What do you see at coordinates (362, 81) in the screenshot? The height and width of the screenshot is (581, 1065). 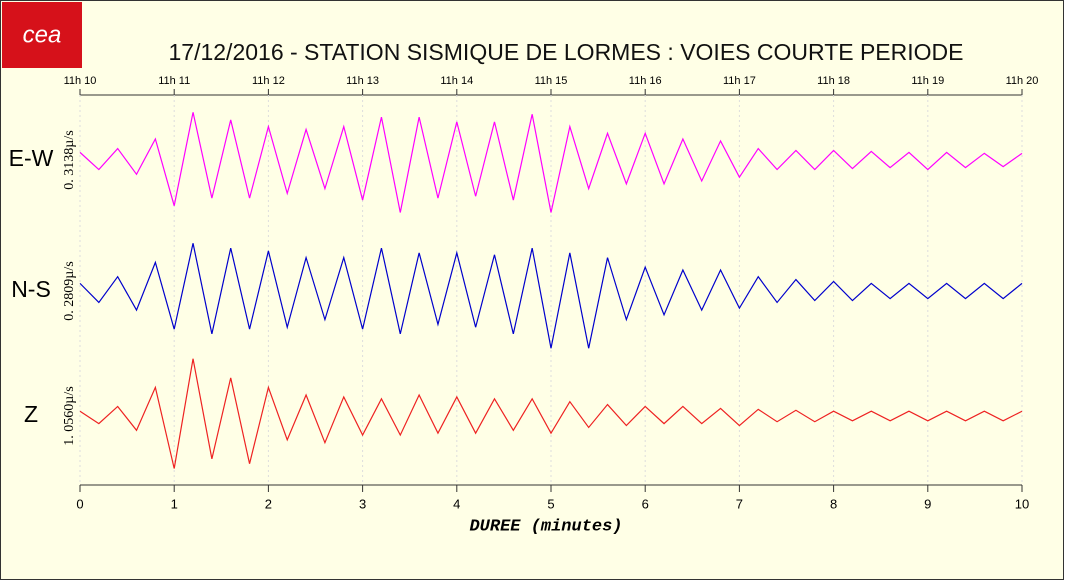 I see `top-tick-label: 11h 13` at bounding box center [362, 81].